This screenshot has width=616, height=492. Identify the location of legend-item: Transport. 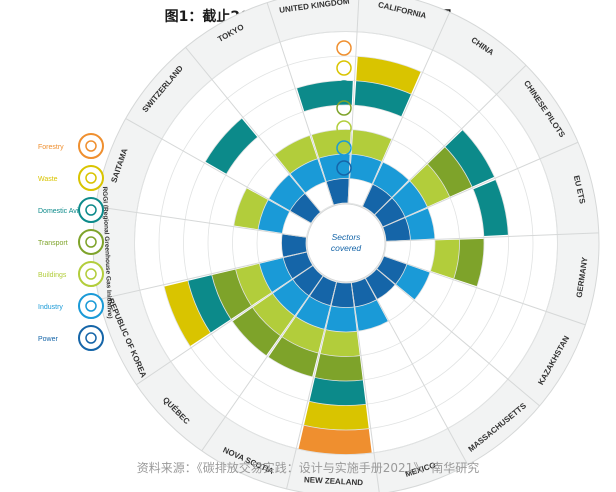
(71, 242).